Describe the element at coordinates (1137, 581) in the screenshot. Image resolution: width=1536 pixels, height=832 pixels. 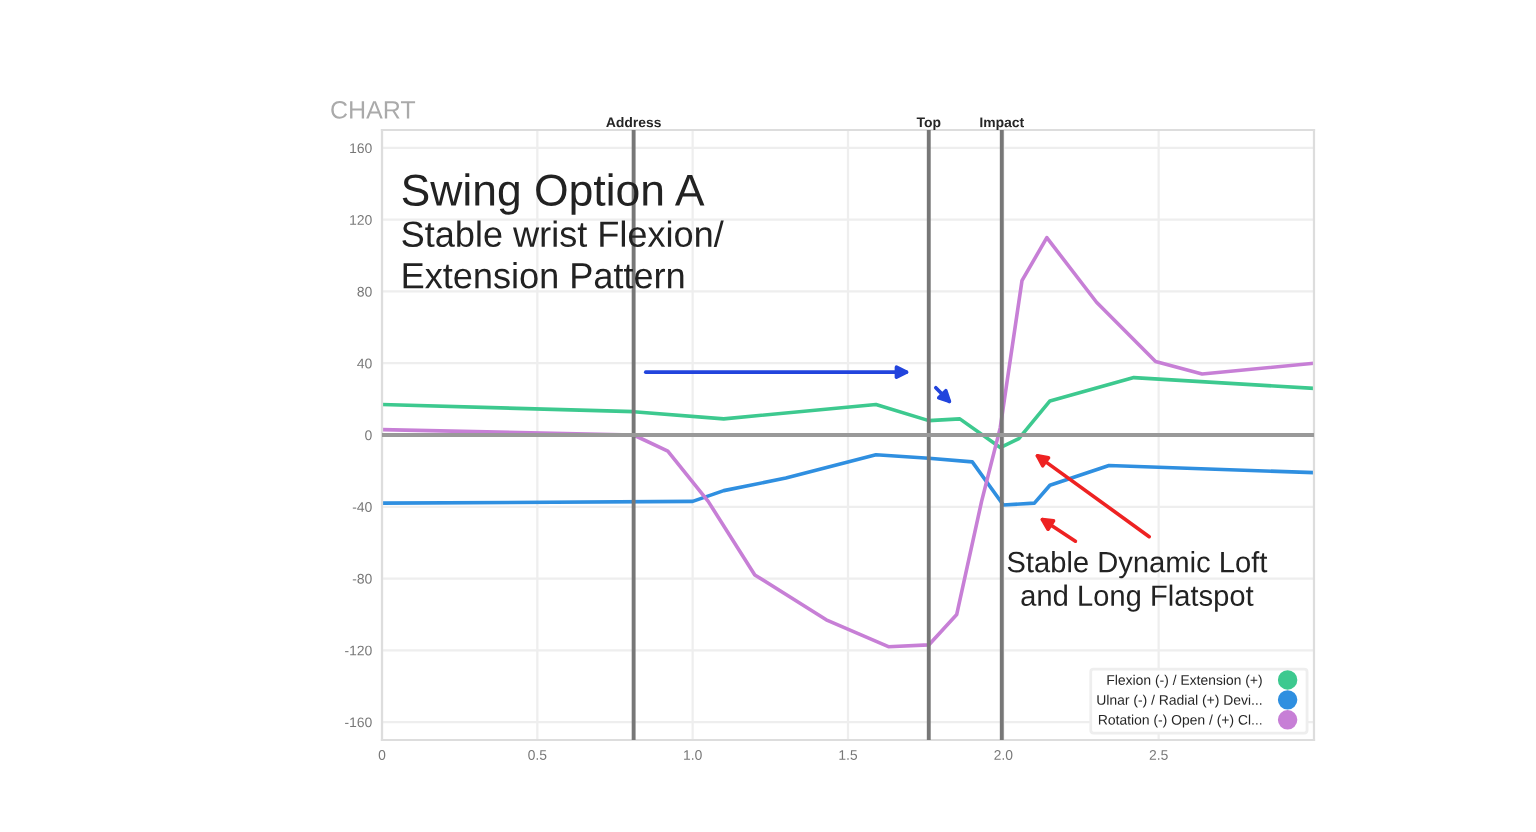
I see `annotation: Stable Dynamic Loft and Long Flatspot` at that location.